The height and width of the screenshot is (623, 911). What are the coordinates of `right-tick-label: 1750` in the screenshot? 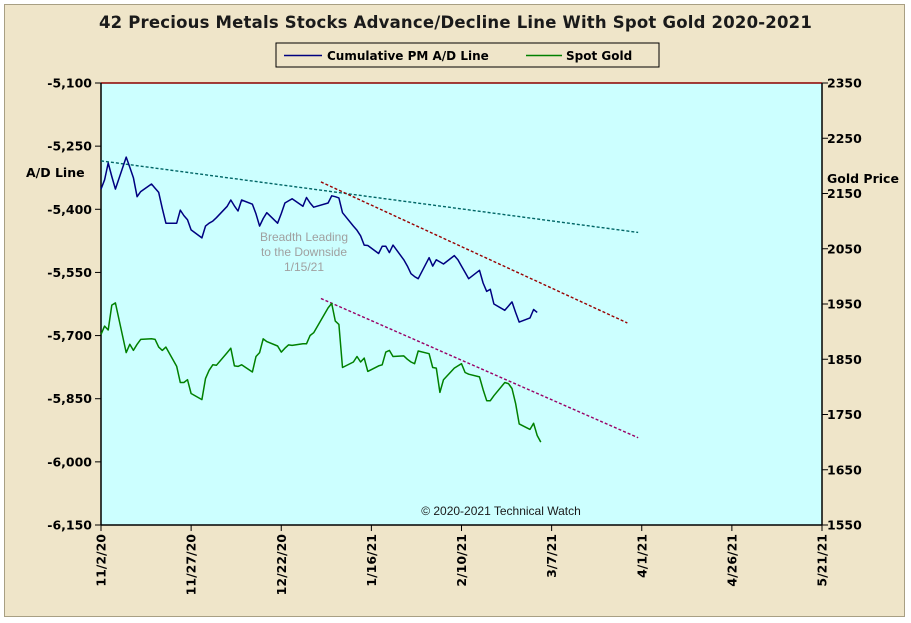 It's located at (844, 414).